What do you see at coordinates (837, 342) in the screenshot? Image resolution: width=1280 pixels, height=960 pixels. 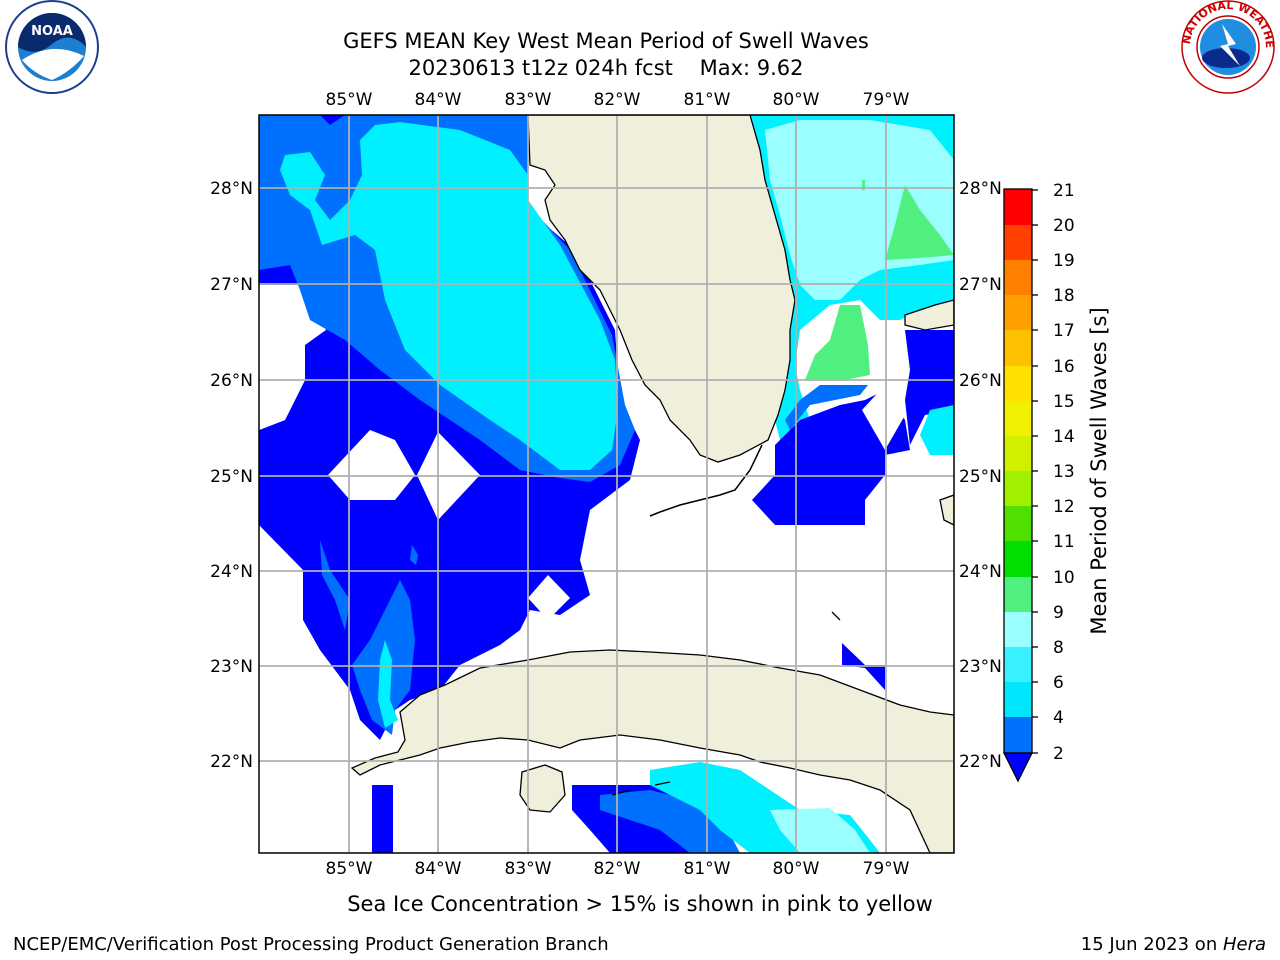 I see `swell-band-9-10-atlantic` at bounding box center [837, 342].